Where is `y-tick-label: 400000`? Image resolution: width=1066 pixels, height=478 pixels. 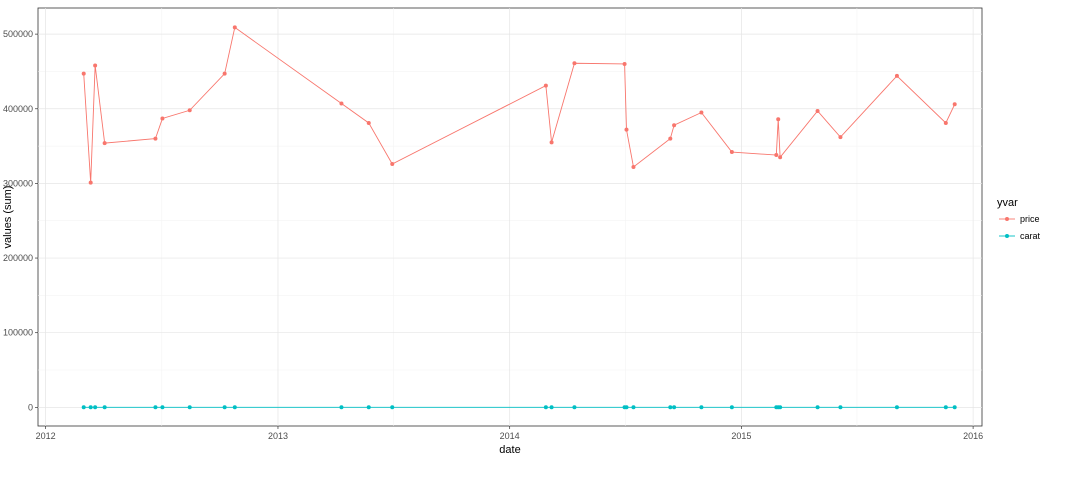 y-tick-label: 400000 is located at coordinates (18, 109).